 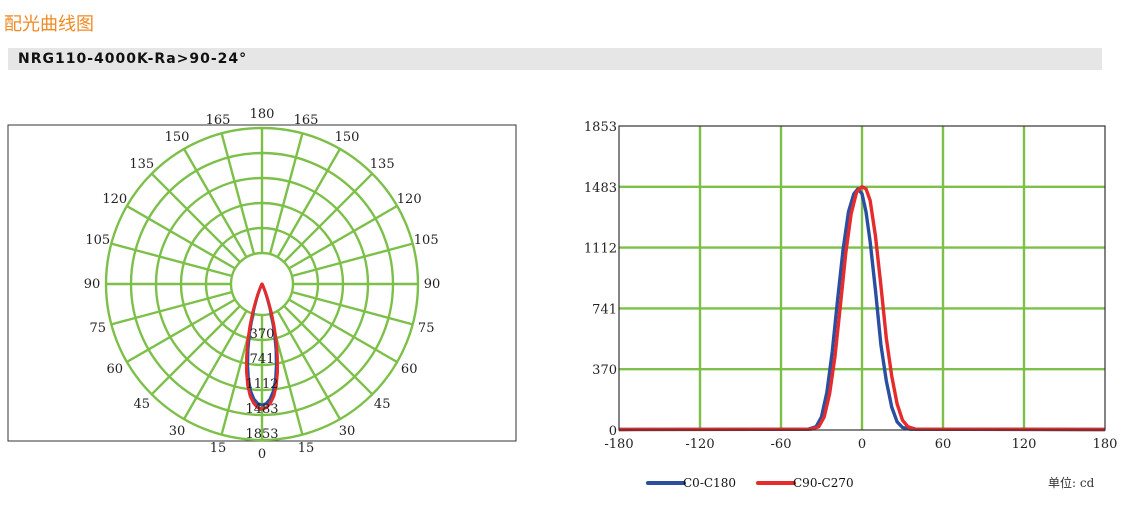 I want to click on polar-radial-tick: 1853, so click(x=261, y=434).